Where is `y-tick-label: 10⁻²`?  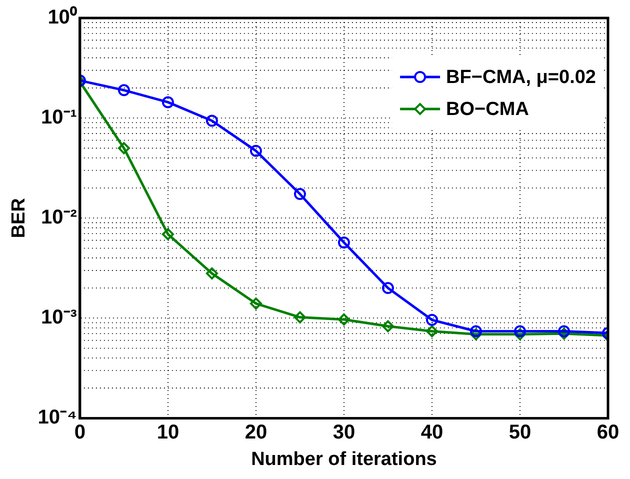
y-tick-label: 10⁻² is located at coordinates (59, 217).